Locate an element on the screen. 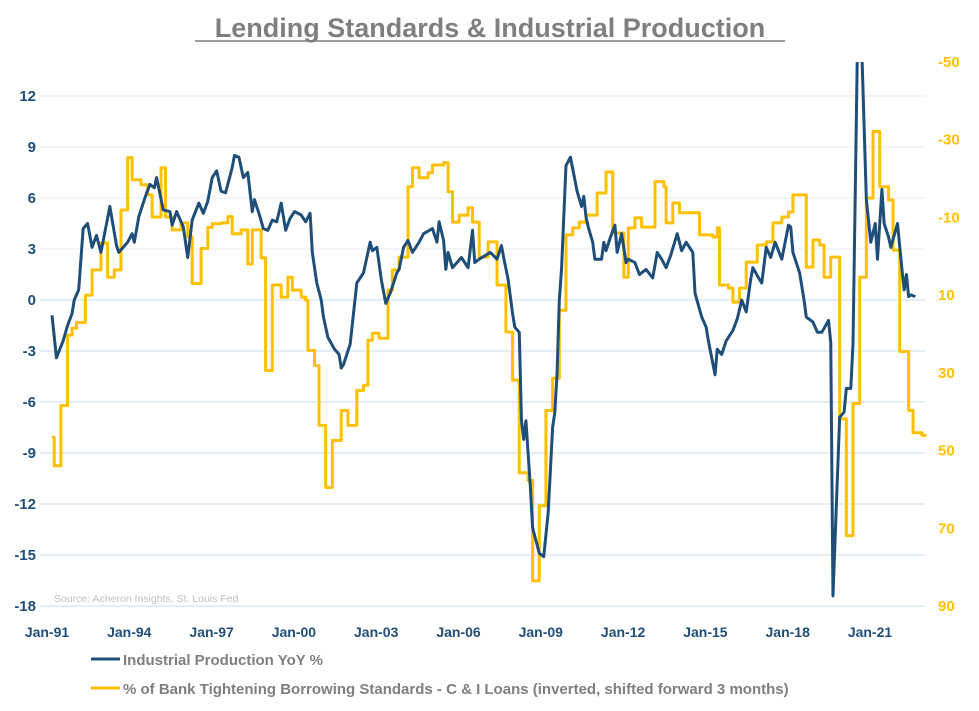  x-tick-label: Jan-09 is located at coordinates (541, 632).